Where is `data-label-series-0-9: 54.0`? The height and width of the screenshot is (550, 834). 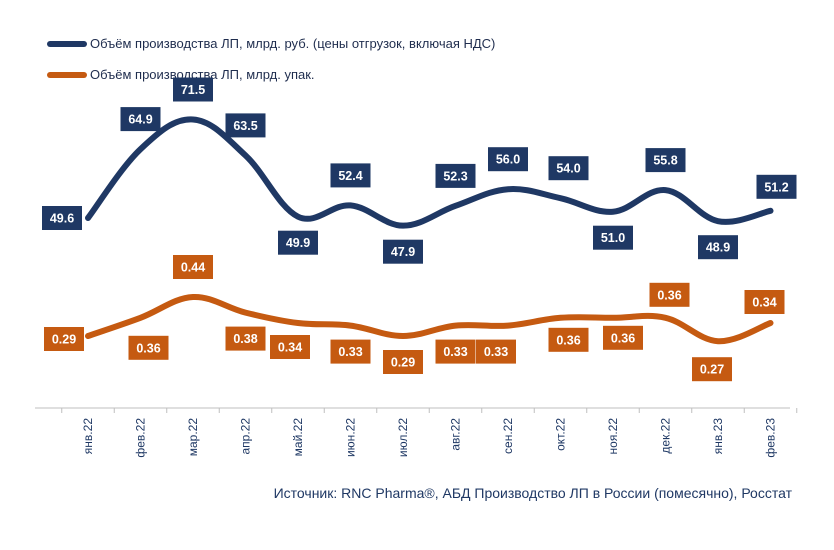
data-label-series-0-9: 54.0 is located at coordinates (568, 168).